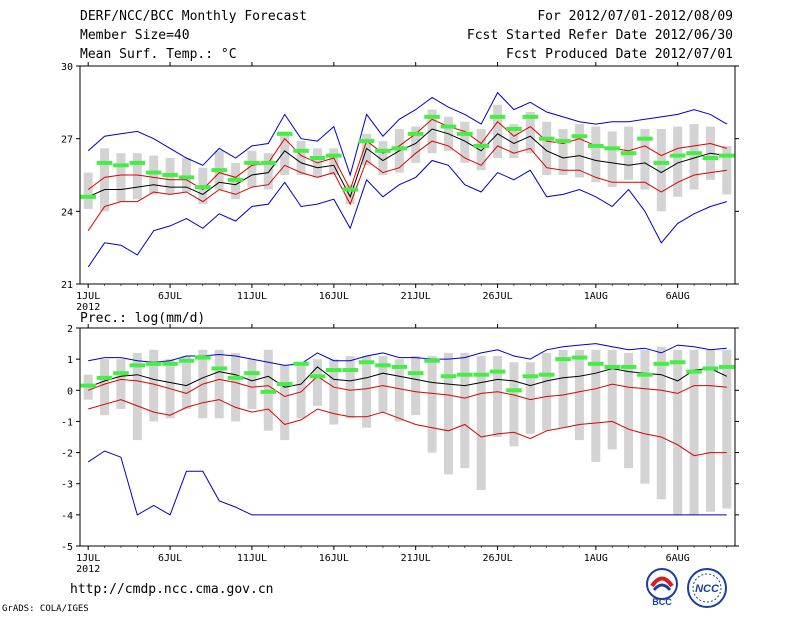 The image size is (800, 618). What do you see at coordinates (407, 163) in the screenshot?
I see `mean-line` at bounding box center [407, 163].